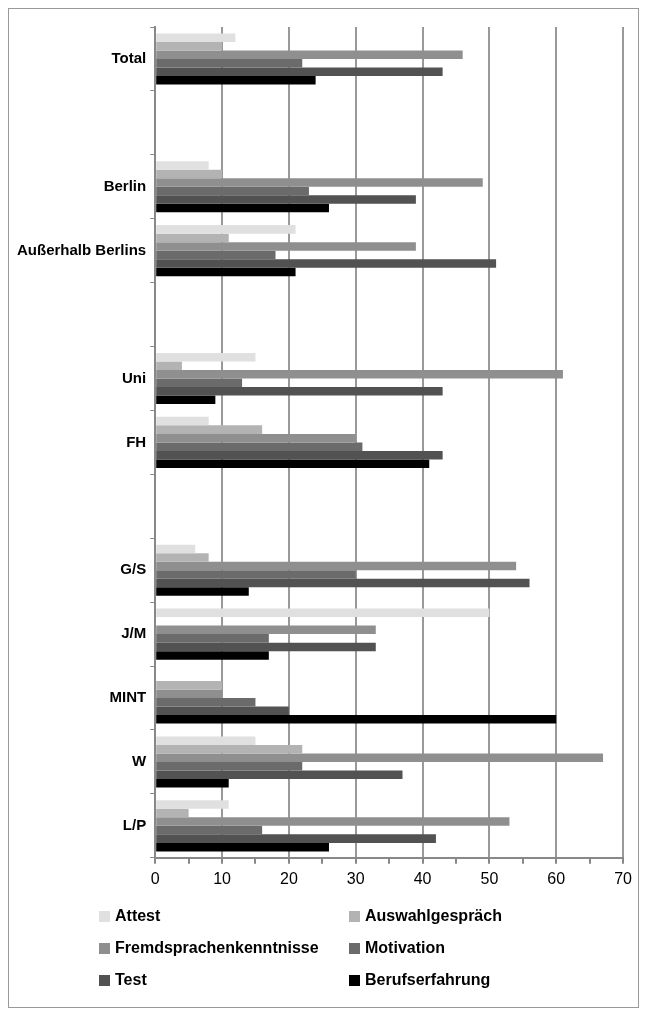 The image size is (647, 1025). I want to click on x-tick-label: 30, so click(355, 878).